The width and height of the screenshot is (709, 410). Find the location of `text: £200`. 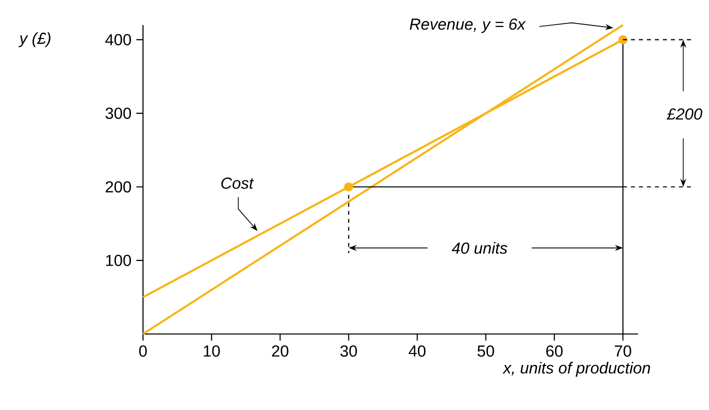

text: £200 is located at coordinates (684, 114).